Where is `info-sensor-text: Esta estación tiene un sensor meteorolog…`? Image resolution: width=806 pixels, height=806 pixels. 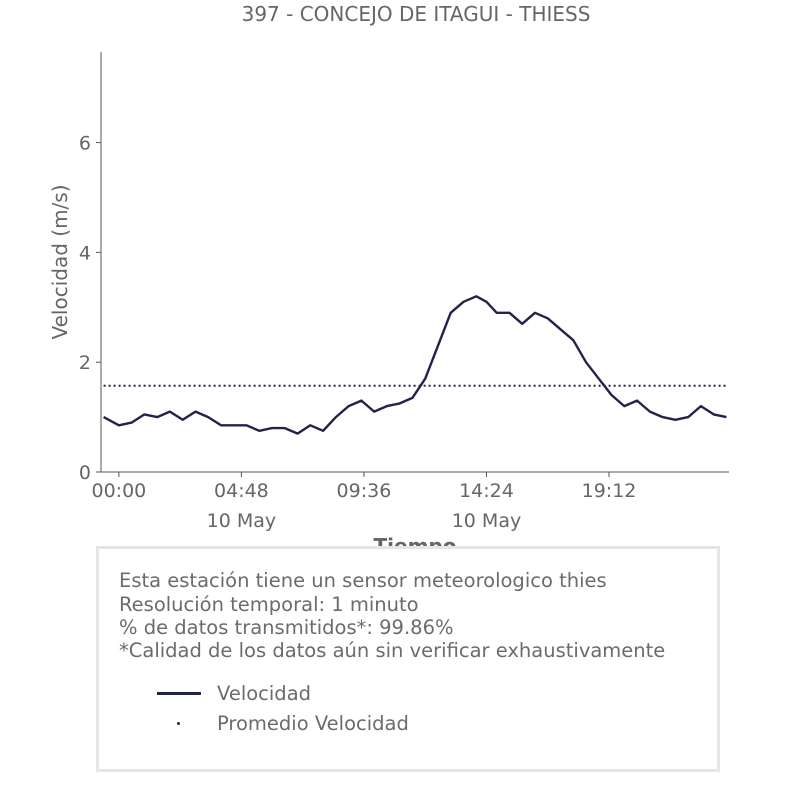 info-sensor-text: Esta estación tiene un sensor meteorolog… is located at coordinates (363, 580).